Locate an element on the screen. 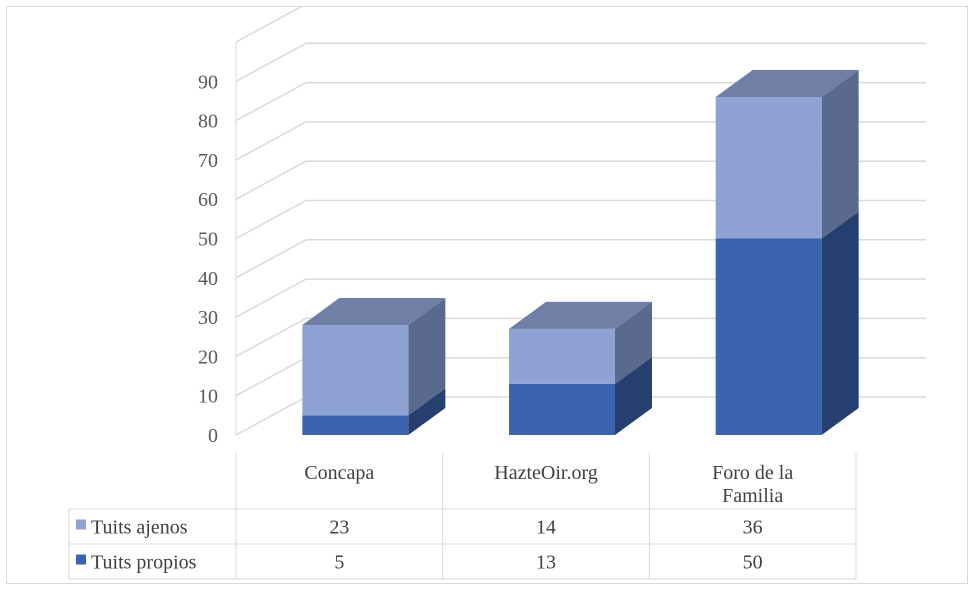 The width and height of the screenshot is (975, 592). y-tick-label: 0 is located at coordinates (213, 436).